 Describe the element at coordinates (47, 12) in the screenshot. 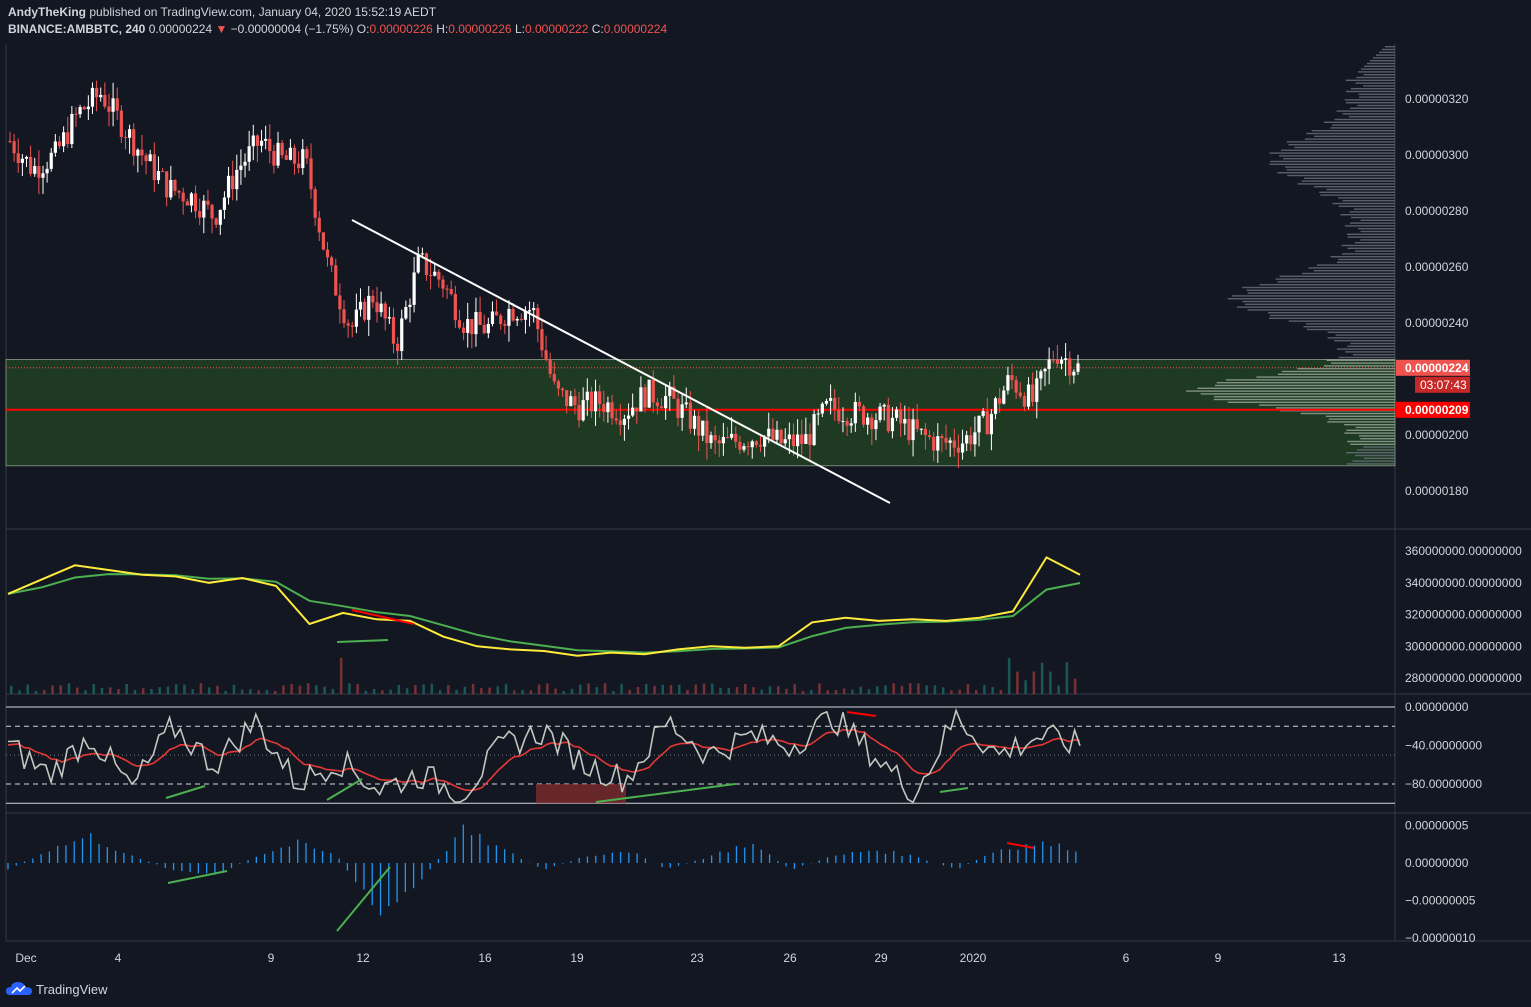

I see `author-name: AndyTheKing` at that location.